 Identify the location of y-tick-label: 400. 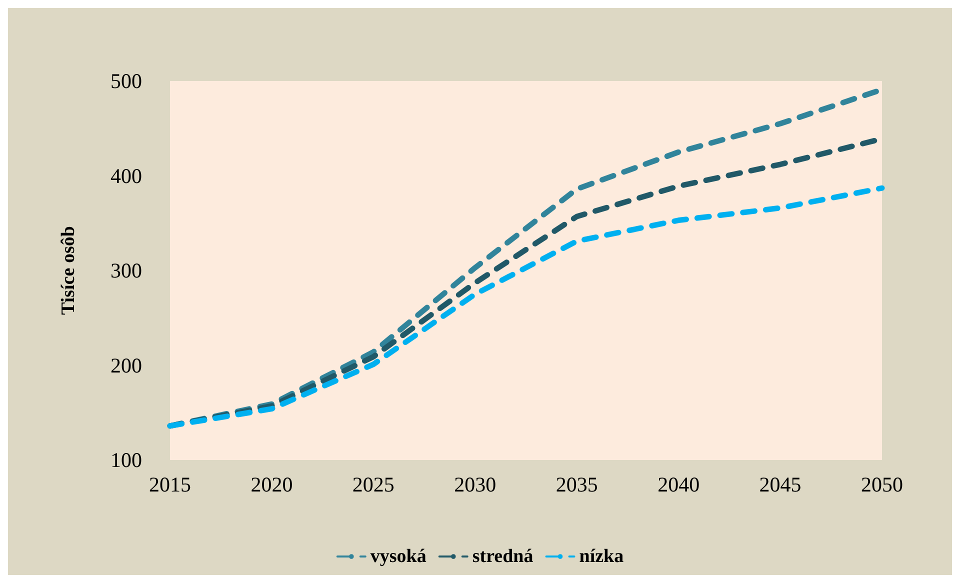
(126, 176).